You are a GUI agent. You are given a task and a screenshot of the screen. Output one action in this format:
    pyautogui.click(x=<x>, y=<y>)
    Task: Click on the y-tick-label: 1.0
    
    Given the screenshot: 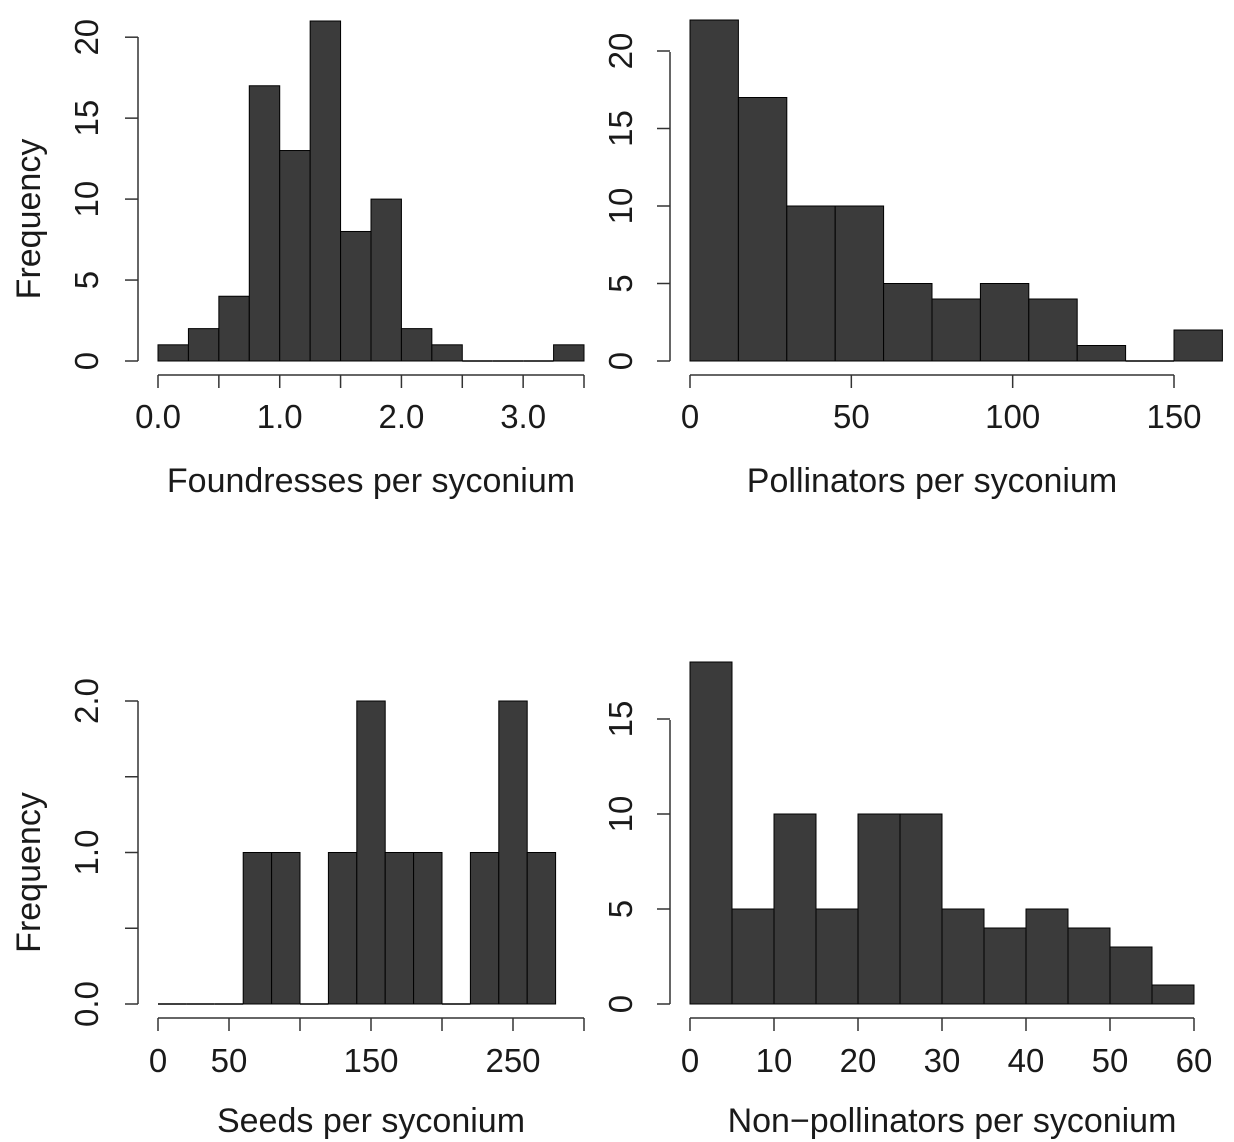 What is the action you would take?
    pyautogui.click(x=86, y=853)
    